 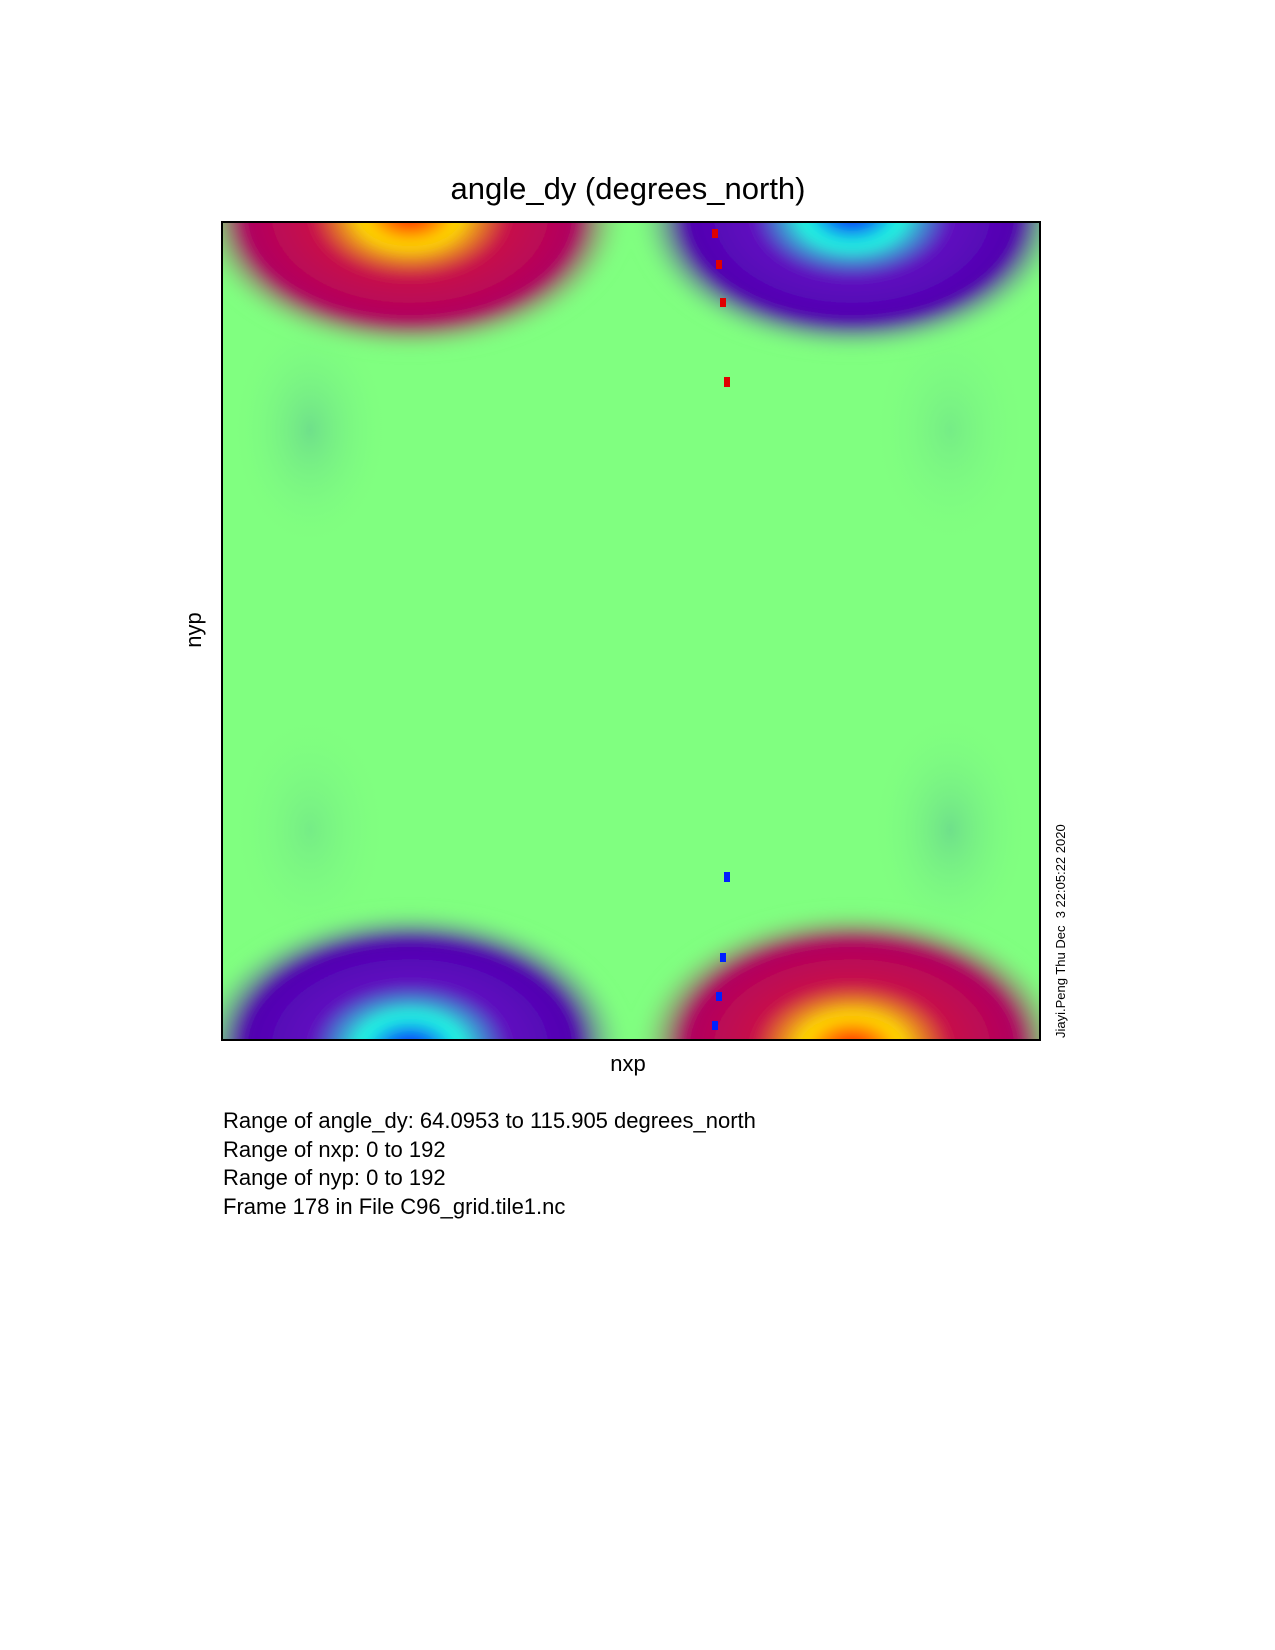 I want to click on x-axis-label: nxp, so click(x=627, y=1063).